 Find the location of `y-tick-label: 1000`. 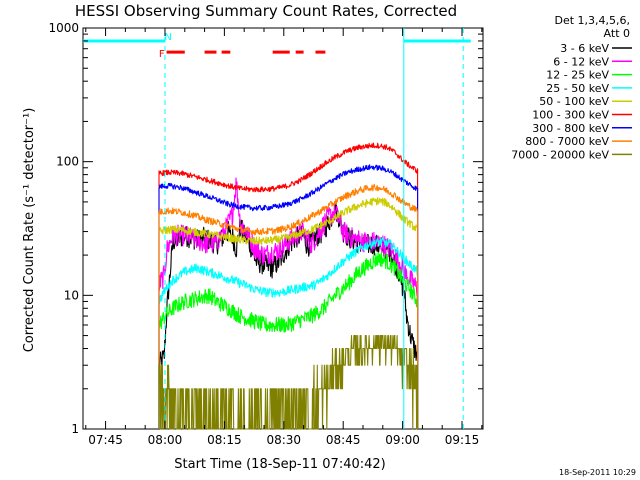

y-tick-label: 1000 is located at coordinates (63, 28).